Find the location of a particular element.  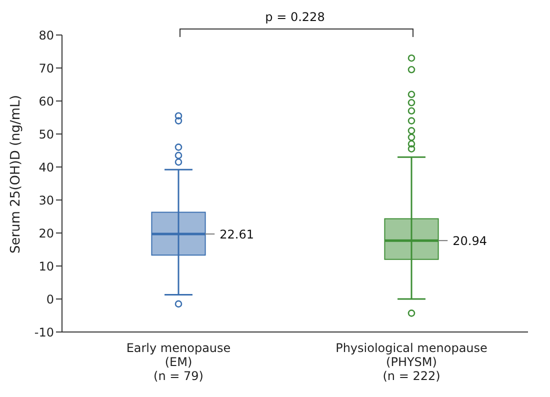

y-tick-label: 30 is located at coordinates (46, 200).